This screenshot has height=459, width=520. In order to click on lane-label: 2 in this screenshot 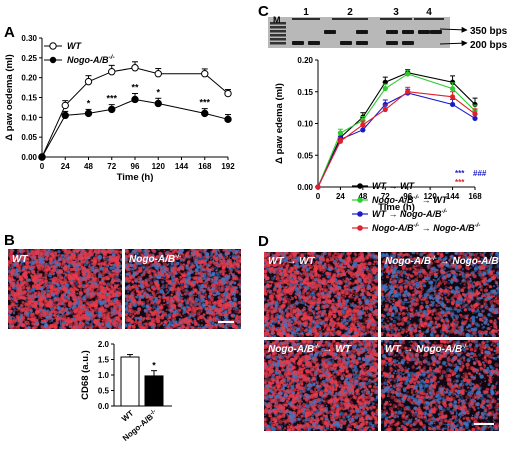, I will do `click(350, 12)`.